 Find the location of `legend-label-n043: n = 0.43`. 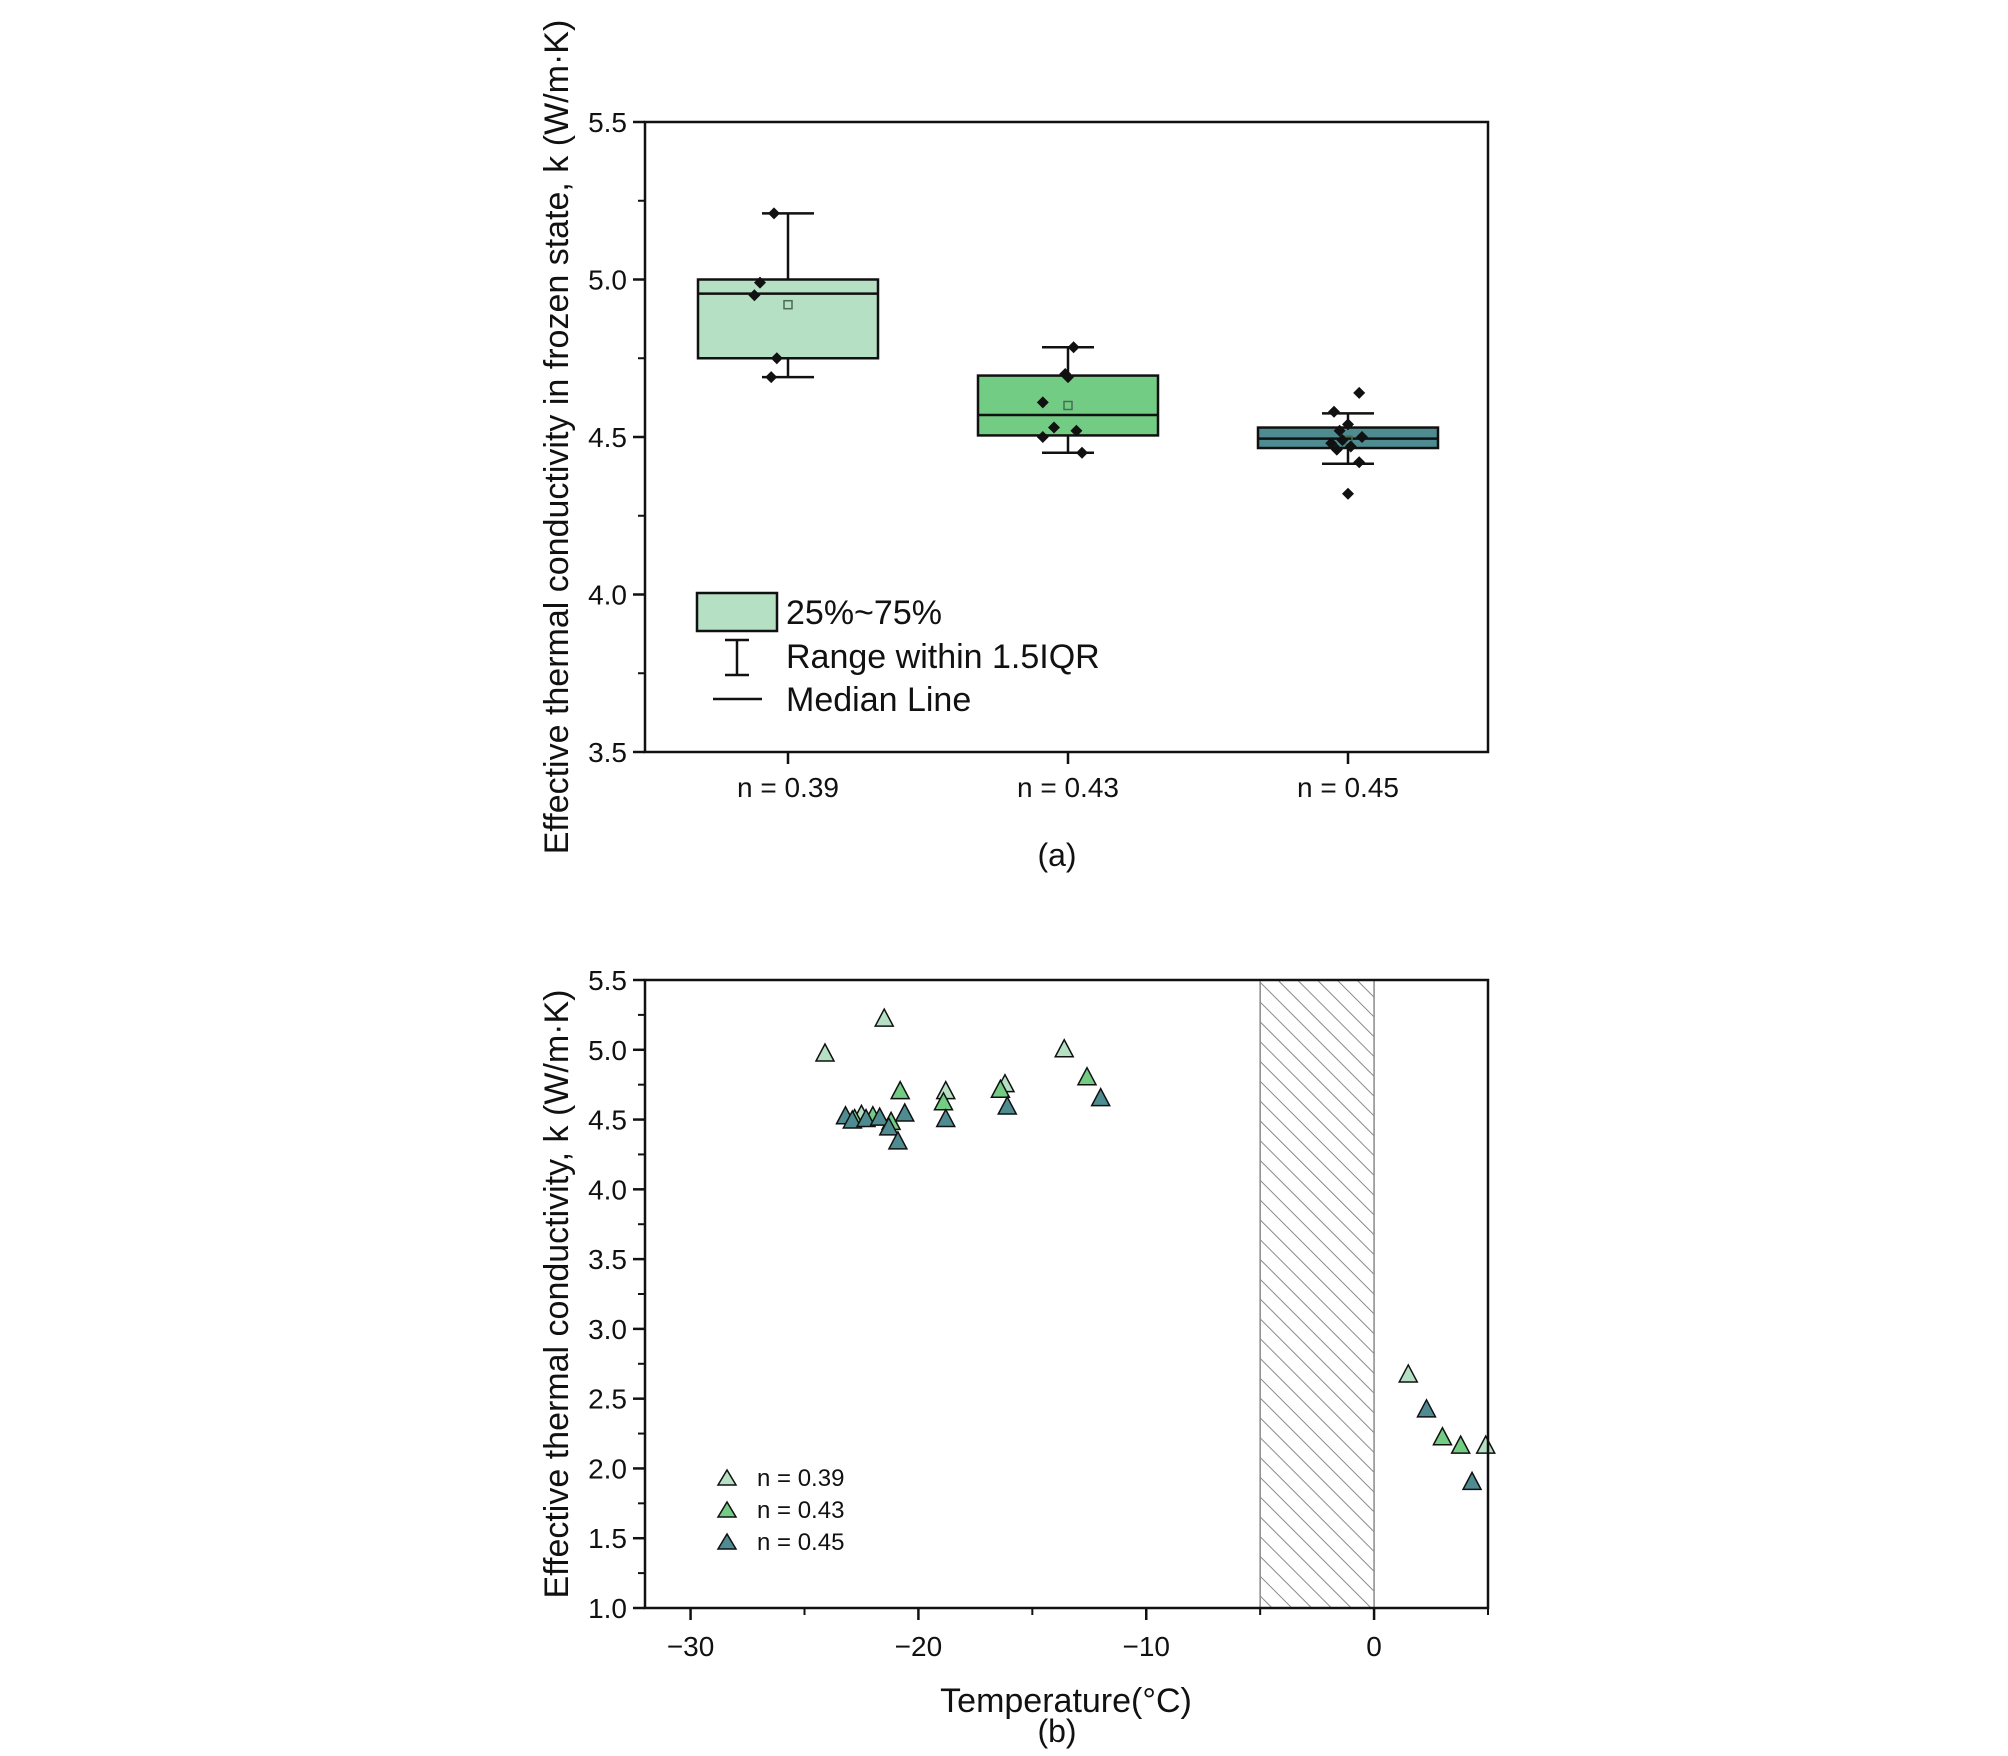

legend-label-n043: n = 0.43 is located at coordinates (800, 1510).